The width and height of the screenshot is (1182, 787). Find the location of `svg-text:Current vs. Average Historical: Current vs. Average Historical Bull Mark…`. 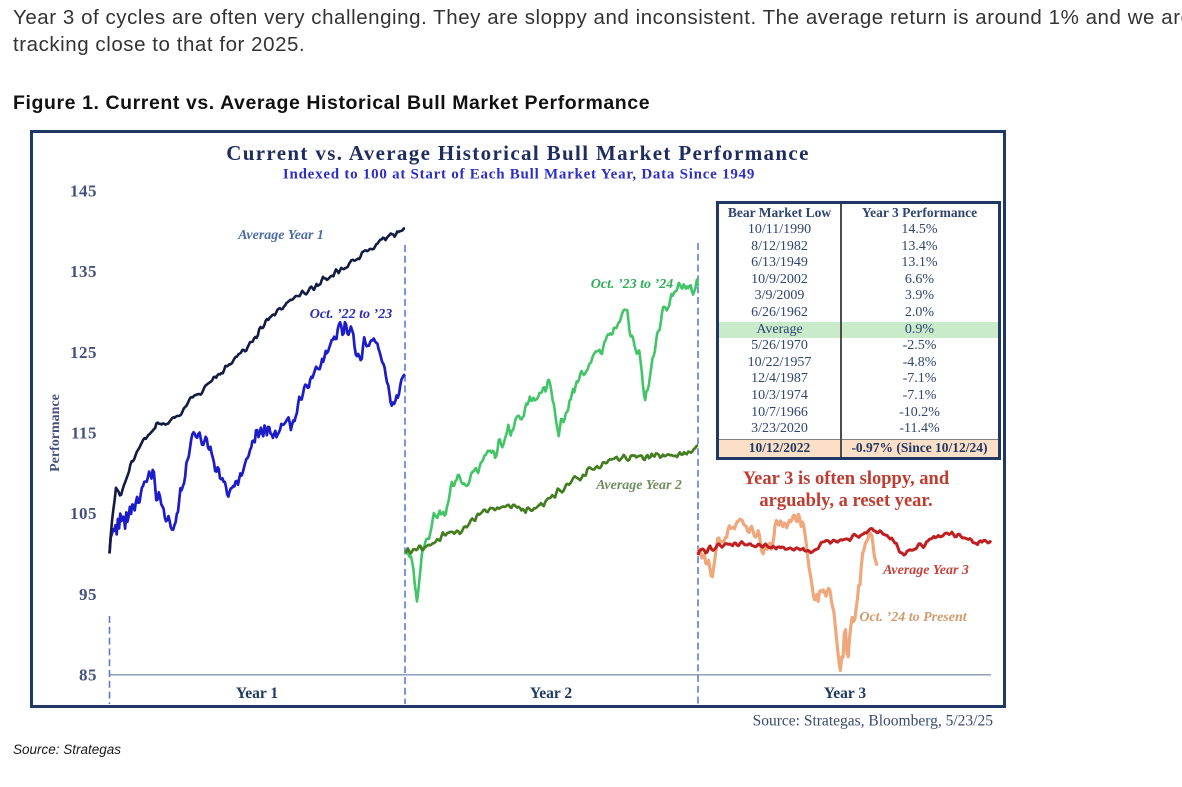

svg-text:Current vs. Average Historical: Current vs. Average Historical Bull Mark… is located at coordinates (518, 153).